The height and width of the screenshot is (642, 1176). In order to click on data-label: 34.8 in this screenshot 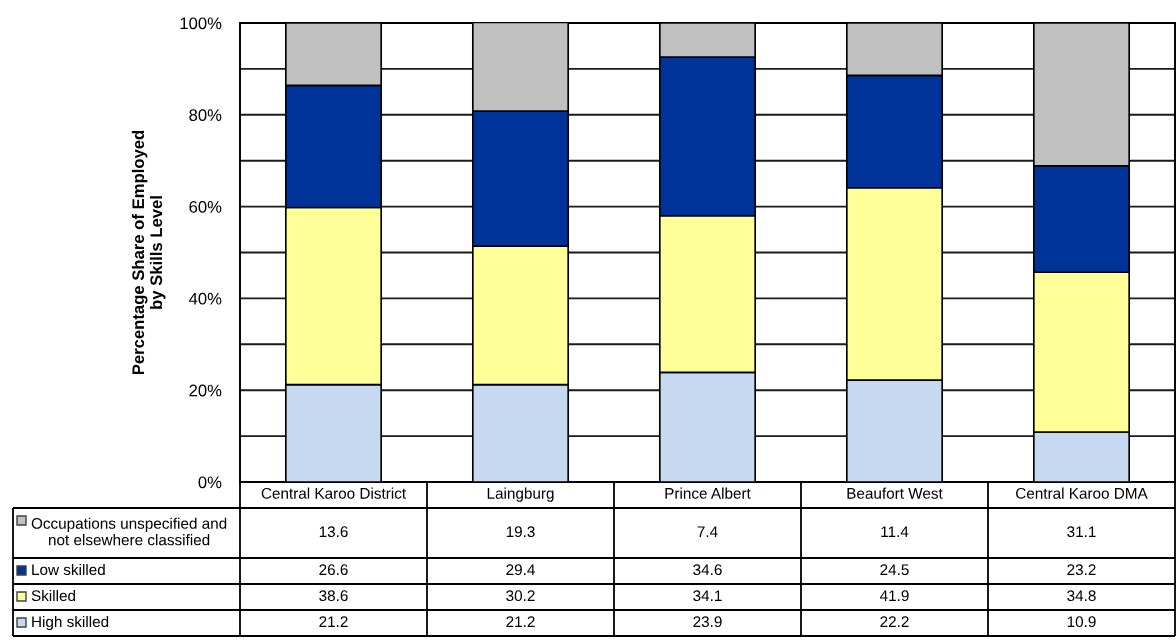, I will do `click(1081, 596)`.